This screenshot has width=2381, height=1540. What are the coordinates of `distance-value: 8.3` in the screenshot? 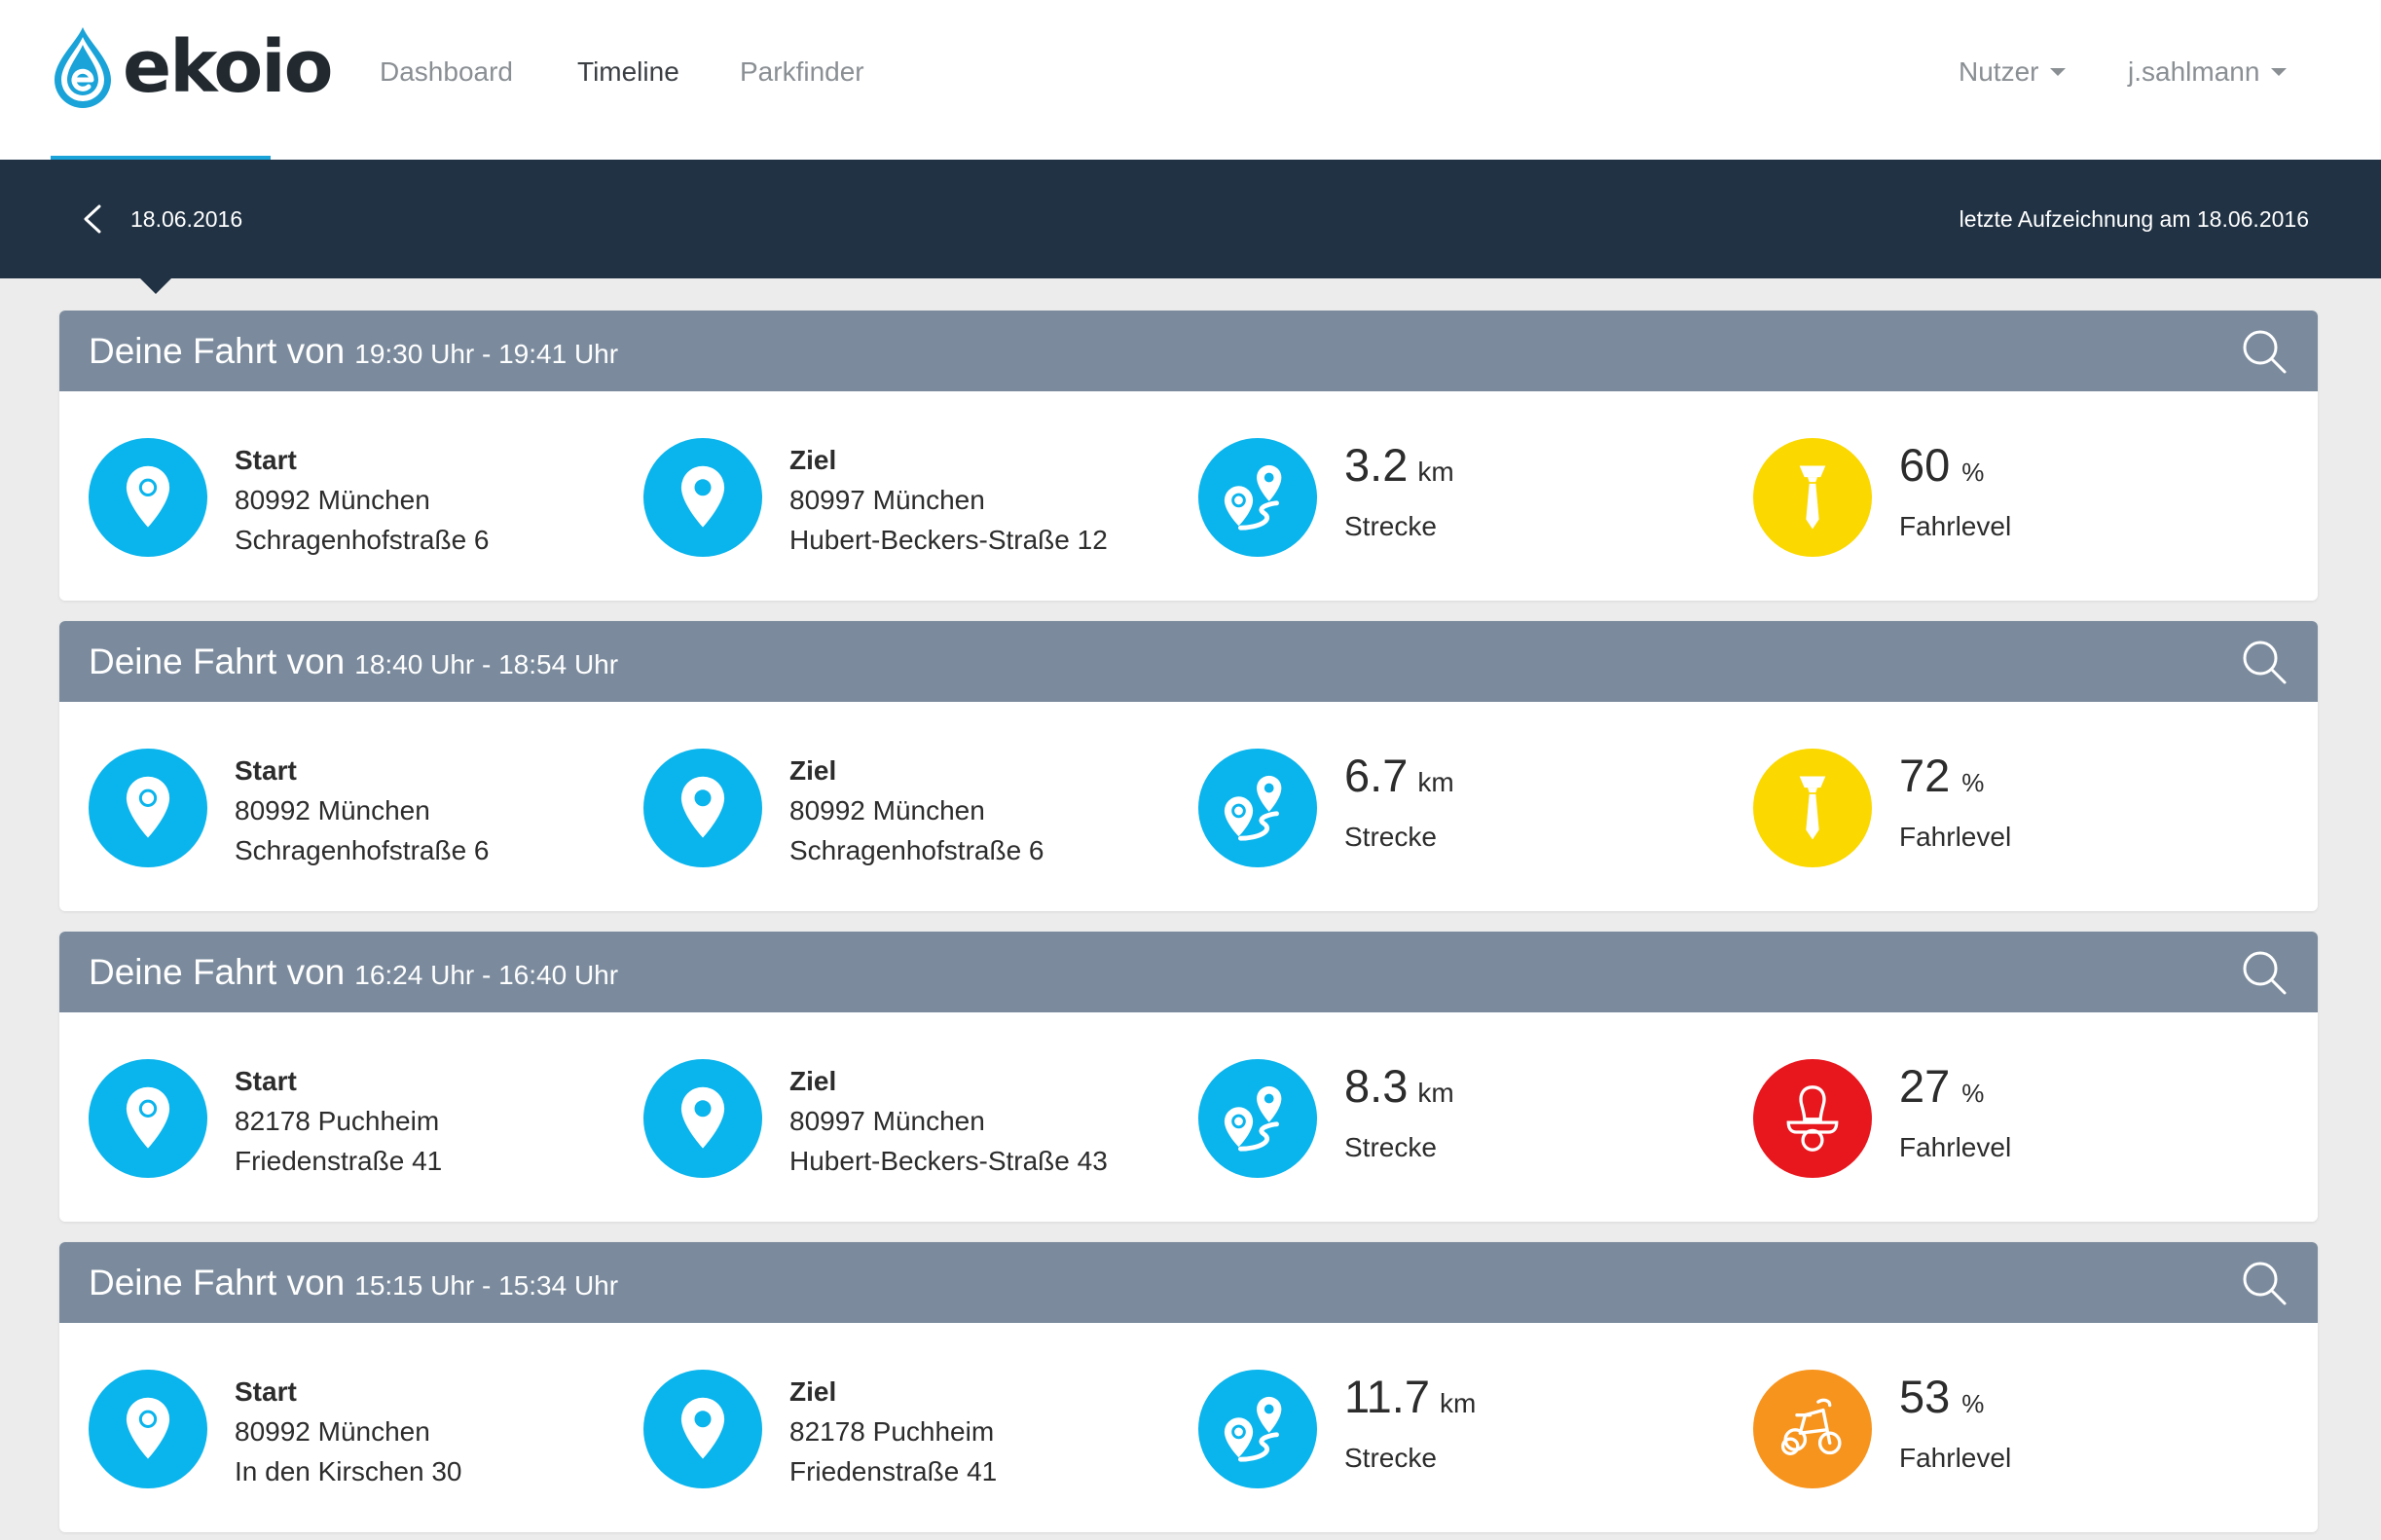 It's located at (1376, 1086).